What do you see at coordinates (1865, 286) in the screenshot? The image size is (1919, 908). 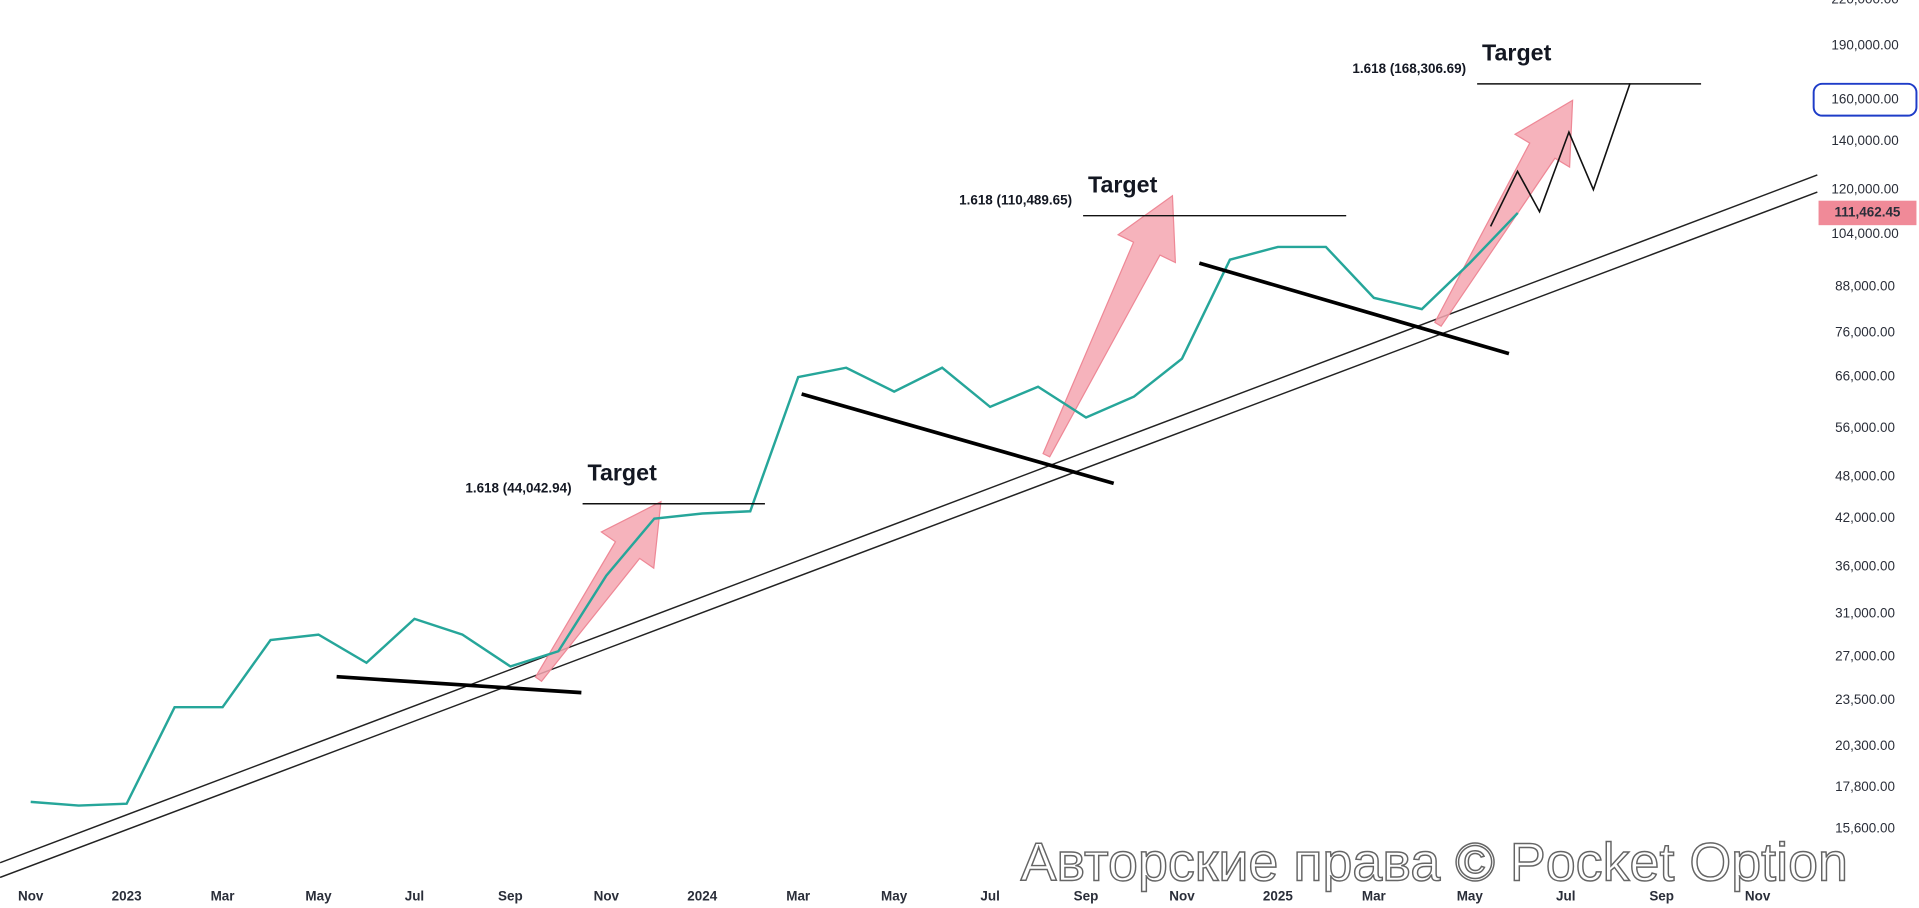 I see `y-tick-label: 88,000.00` at bounding box center [1865, 286].